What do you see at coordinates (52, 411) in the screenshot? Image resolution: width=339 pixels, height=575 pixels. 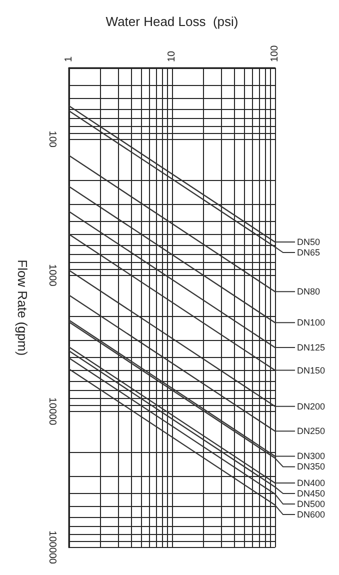 I see `y-tick-label: 10000` at bounding box center [52, 411].